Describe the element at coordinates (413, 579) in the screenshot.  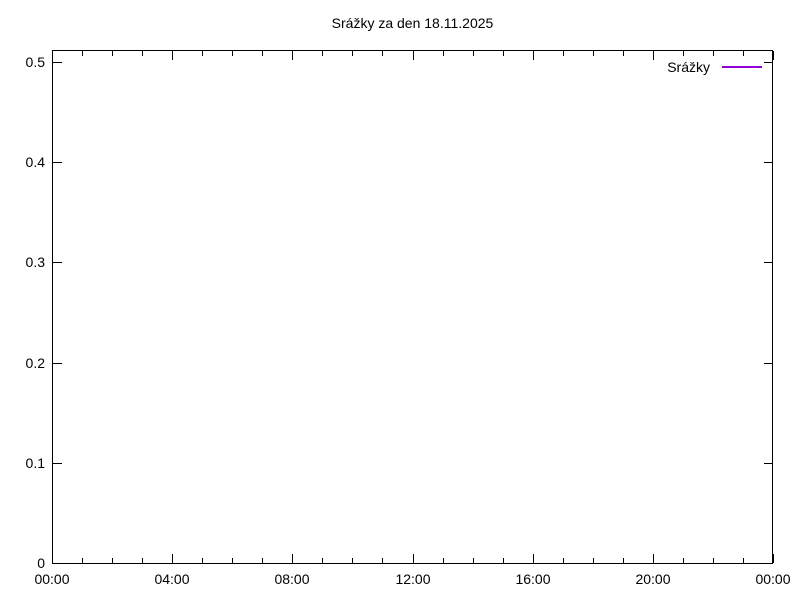
I see `x-tick-label: 12:00` at that location.